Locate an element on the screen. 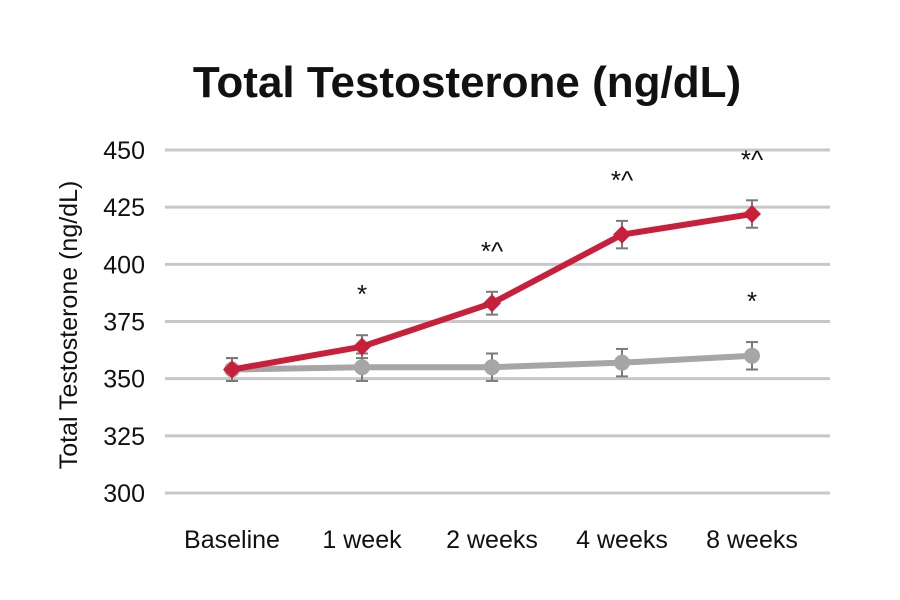 The width and height of the screenshot is (900, 600). y-axis-label: Total Testosterone (ng/dL) is located at coordinates (69, 325).